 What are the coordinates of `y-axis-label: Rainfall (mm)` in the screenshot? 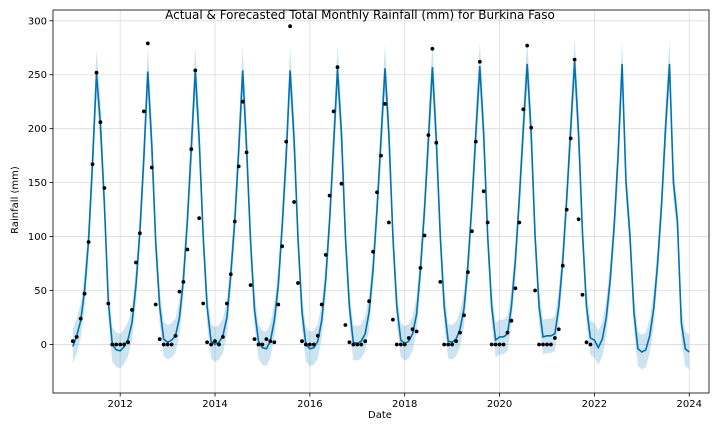 It's located at (15, 200).